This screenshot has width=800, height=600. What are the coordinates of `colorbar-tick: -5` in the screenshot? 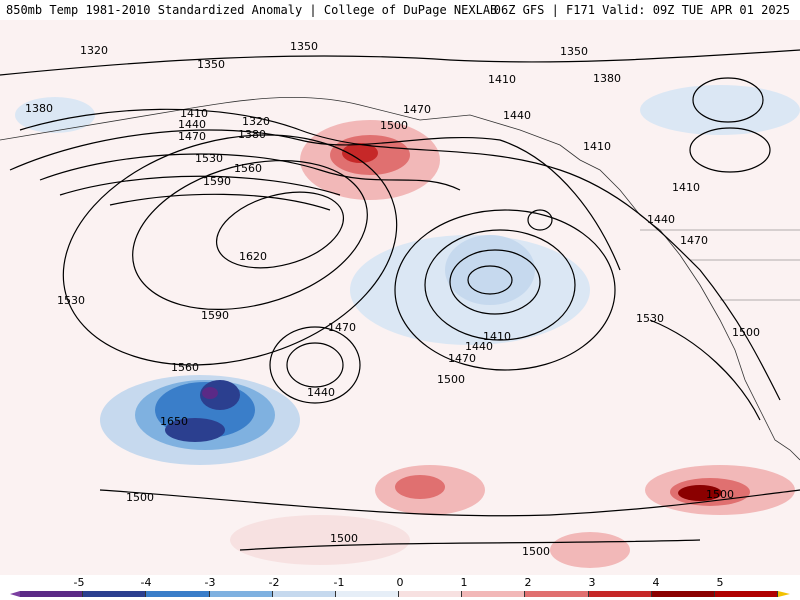 It's located at (79, 582).